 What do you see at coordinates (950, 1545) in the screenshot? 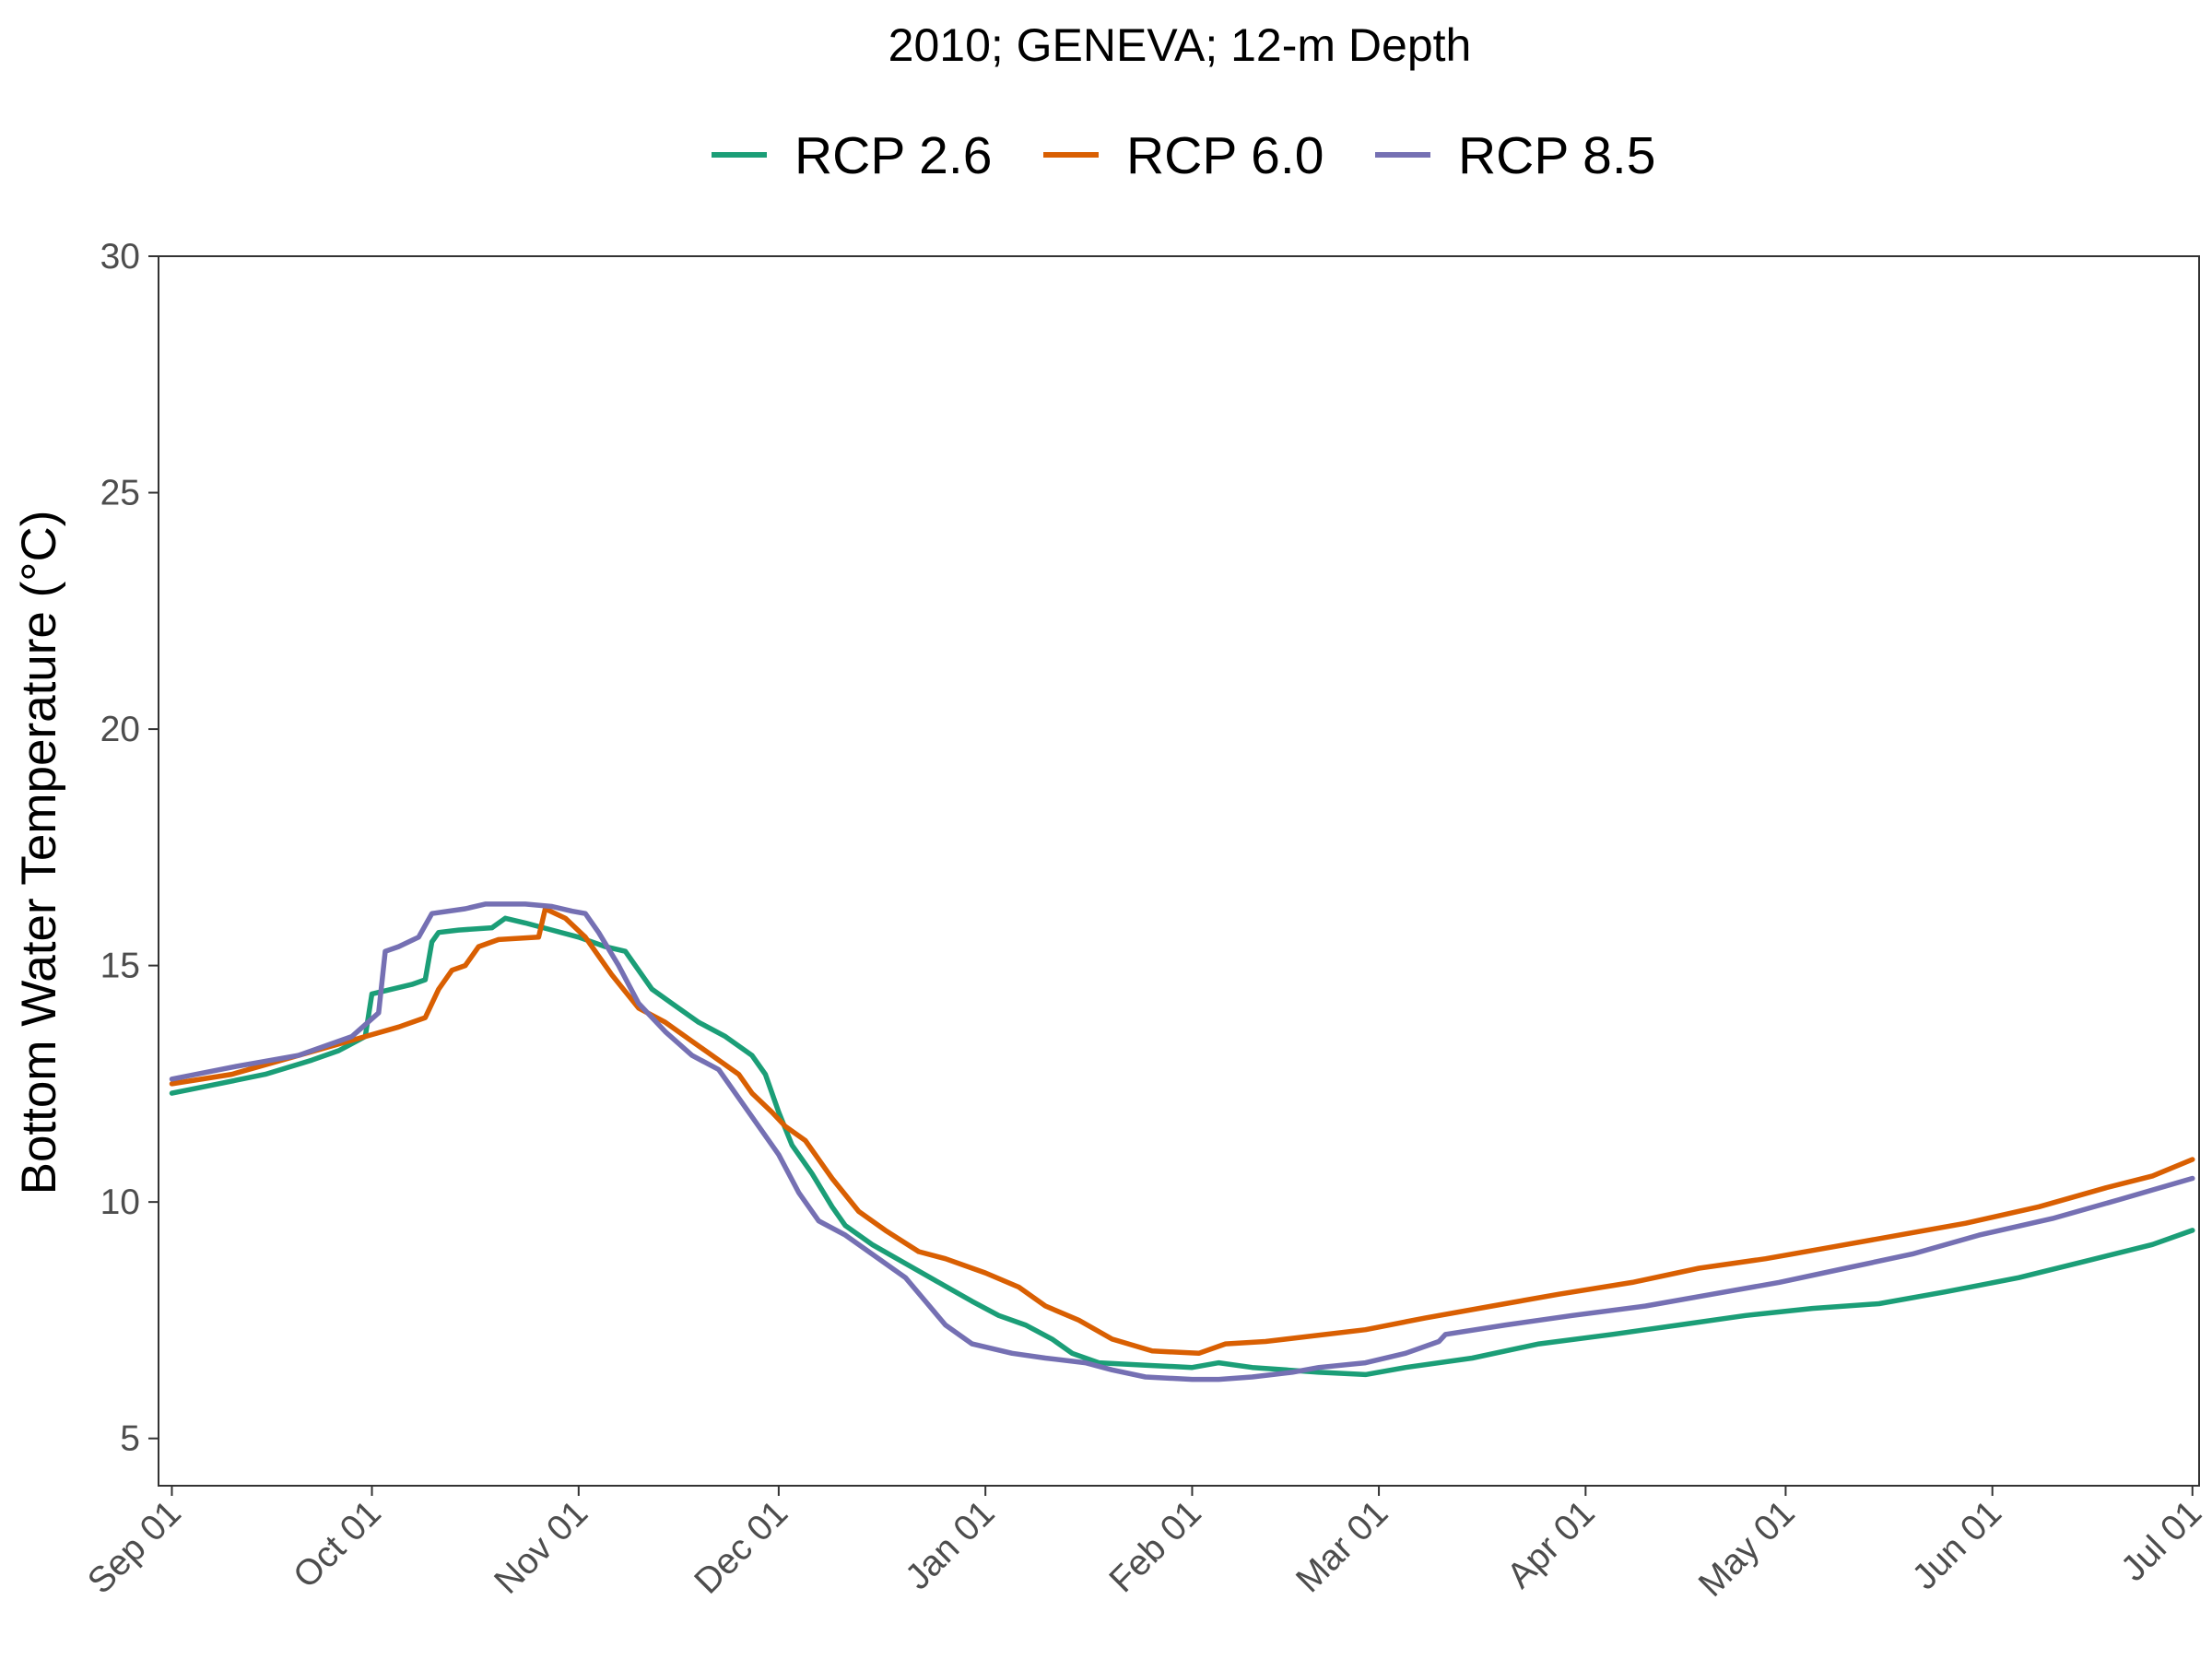
I see `x-tick-label: Jan 01` at bounding box center [950, 1545].